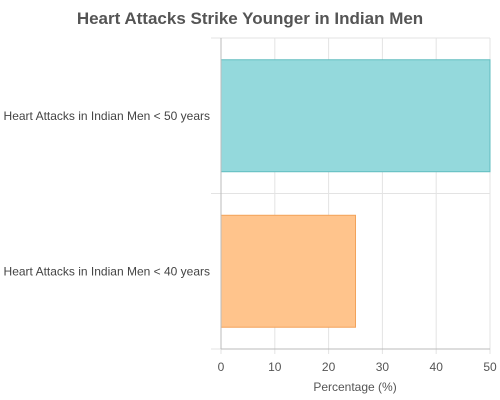  What do you see at coordinates (288, 271) in the screenshot?
I see `bar` at bounding box center [288, 271].